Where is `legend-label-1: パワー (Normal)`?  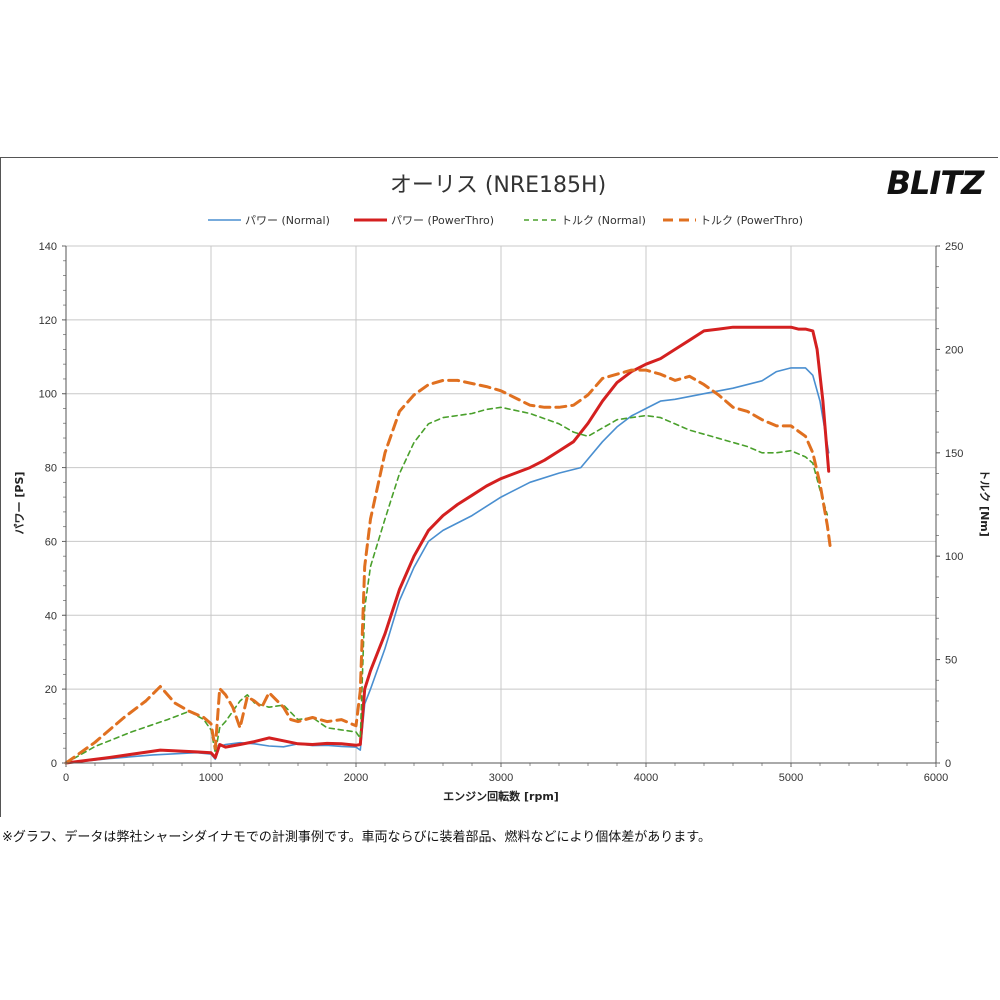
legend-label-1: パワー (Normal) is located at coordinates (287, 220).